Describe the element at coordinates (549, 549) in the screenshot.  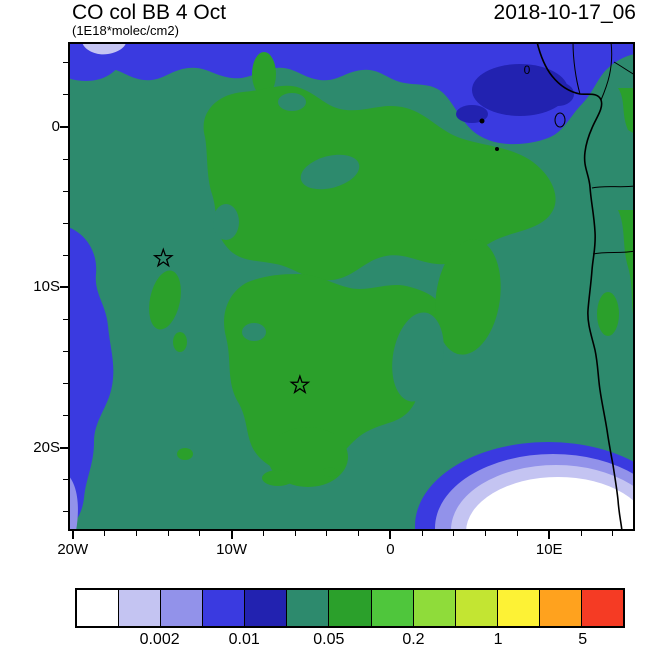
I see `x-tick-label: 10E` at that location.